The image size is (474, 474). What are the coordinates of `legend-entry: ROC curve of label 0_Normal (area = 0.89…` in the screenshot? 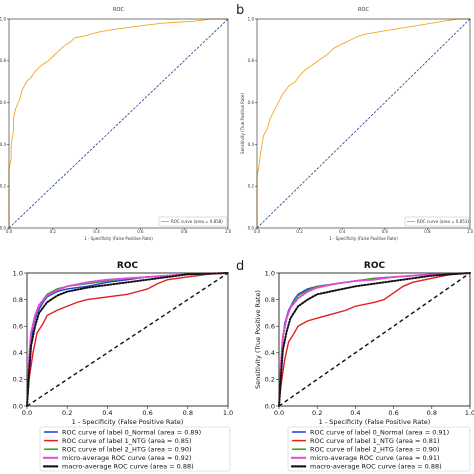 It's located at (131, 432).